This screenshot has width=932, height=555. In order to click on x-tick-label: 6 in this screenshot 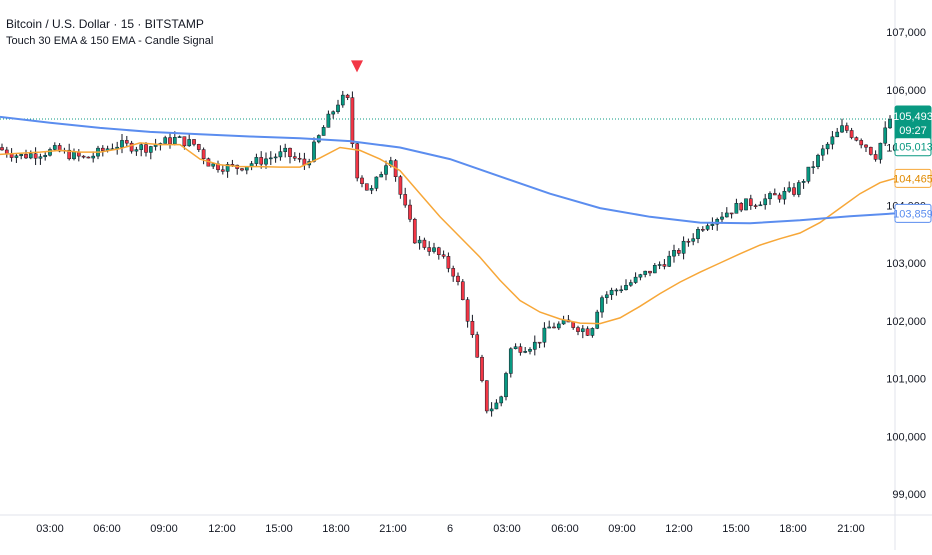, I will do `click(450, 529)`.